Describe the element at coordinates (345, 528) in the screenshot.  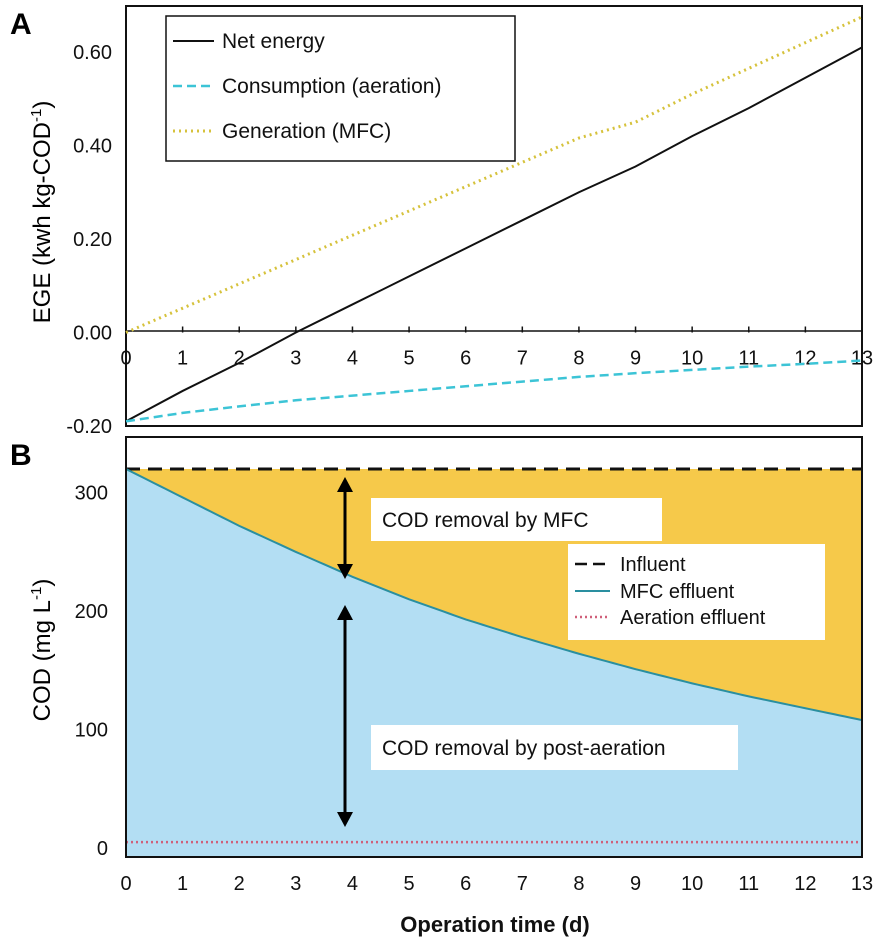
I see `arrow-mfc-removal` at that location.